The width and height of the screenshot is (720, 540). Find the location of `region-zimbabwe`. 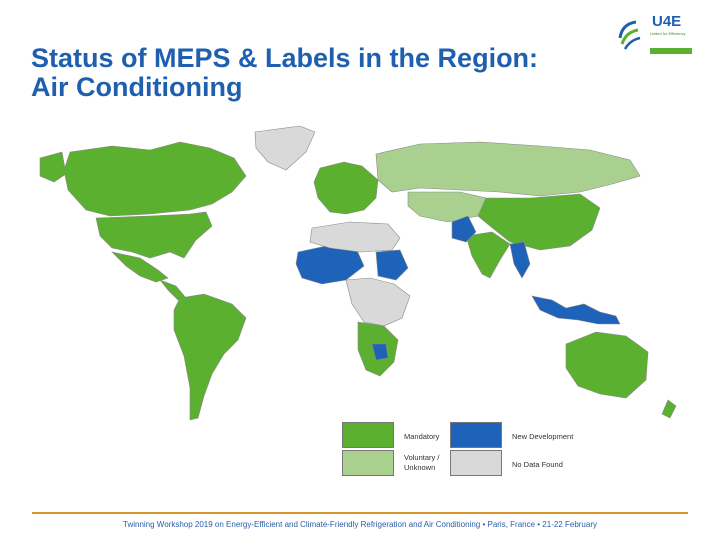

region-zimbabwe is located at coordinates (380, 352).